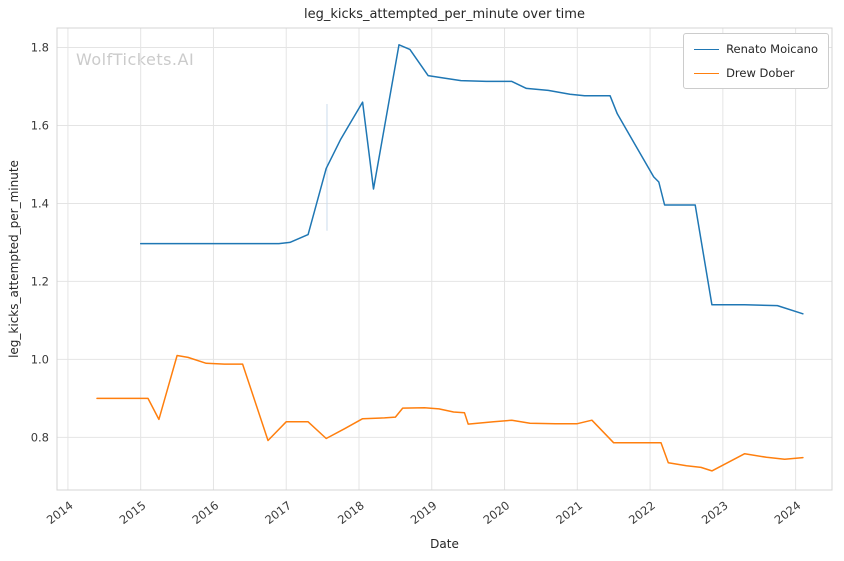 The height and width of the screenshot is (561, 844). I want to click on x-tick-label: 2019, so click(424, 512).